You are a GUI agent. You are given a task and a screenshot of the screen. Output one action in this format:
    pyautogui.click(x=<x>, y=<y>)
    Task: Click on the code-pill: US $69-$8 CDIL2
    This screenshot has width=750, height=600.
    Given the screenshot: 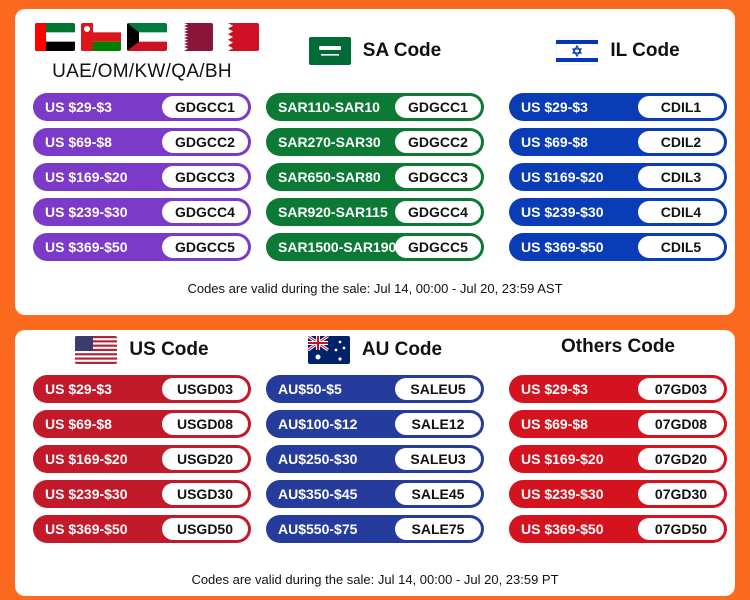 What is the action you would take?
    pyautogui.click(x=618, y=142)
    